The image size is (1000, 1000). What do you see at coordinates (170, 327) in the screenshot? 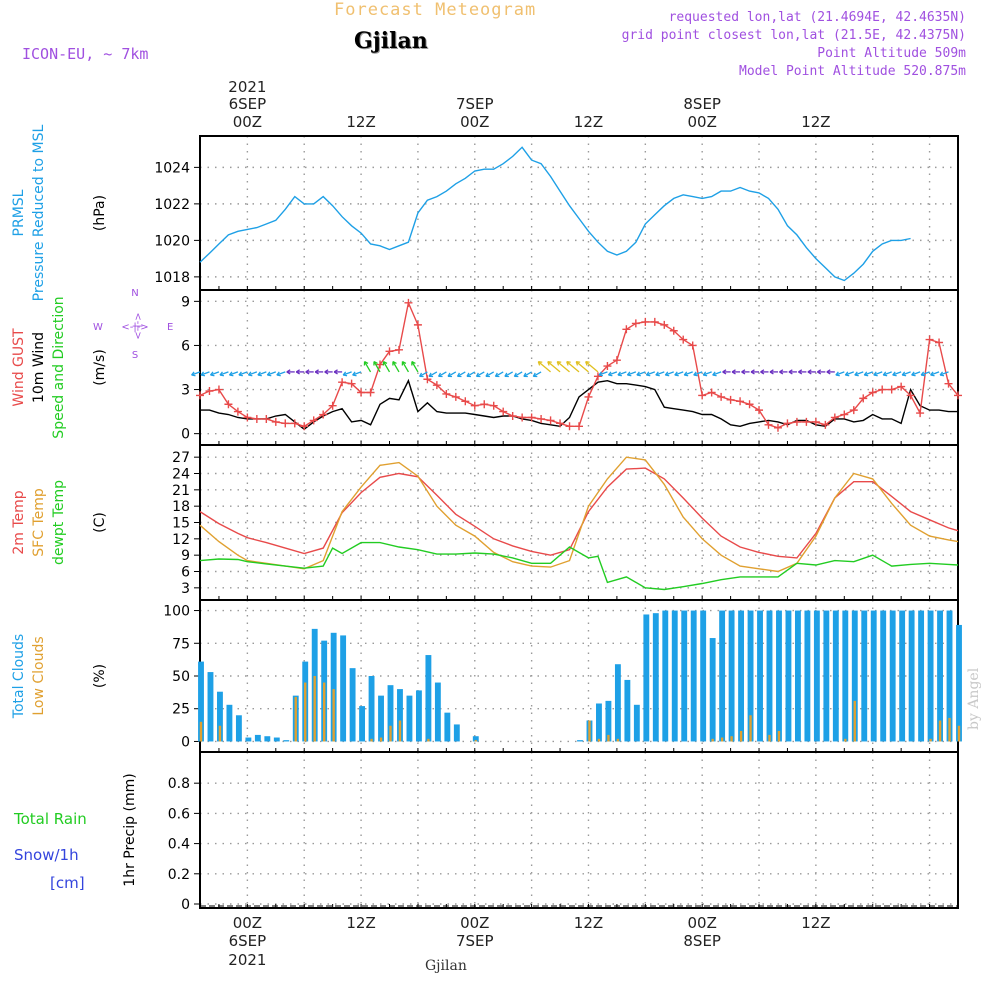
I see `compass-e: E` at bounding box center [170, 327].